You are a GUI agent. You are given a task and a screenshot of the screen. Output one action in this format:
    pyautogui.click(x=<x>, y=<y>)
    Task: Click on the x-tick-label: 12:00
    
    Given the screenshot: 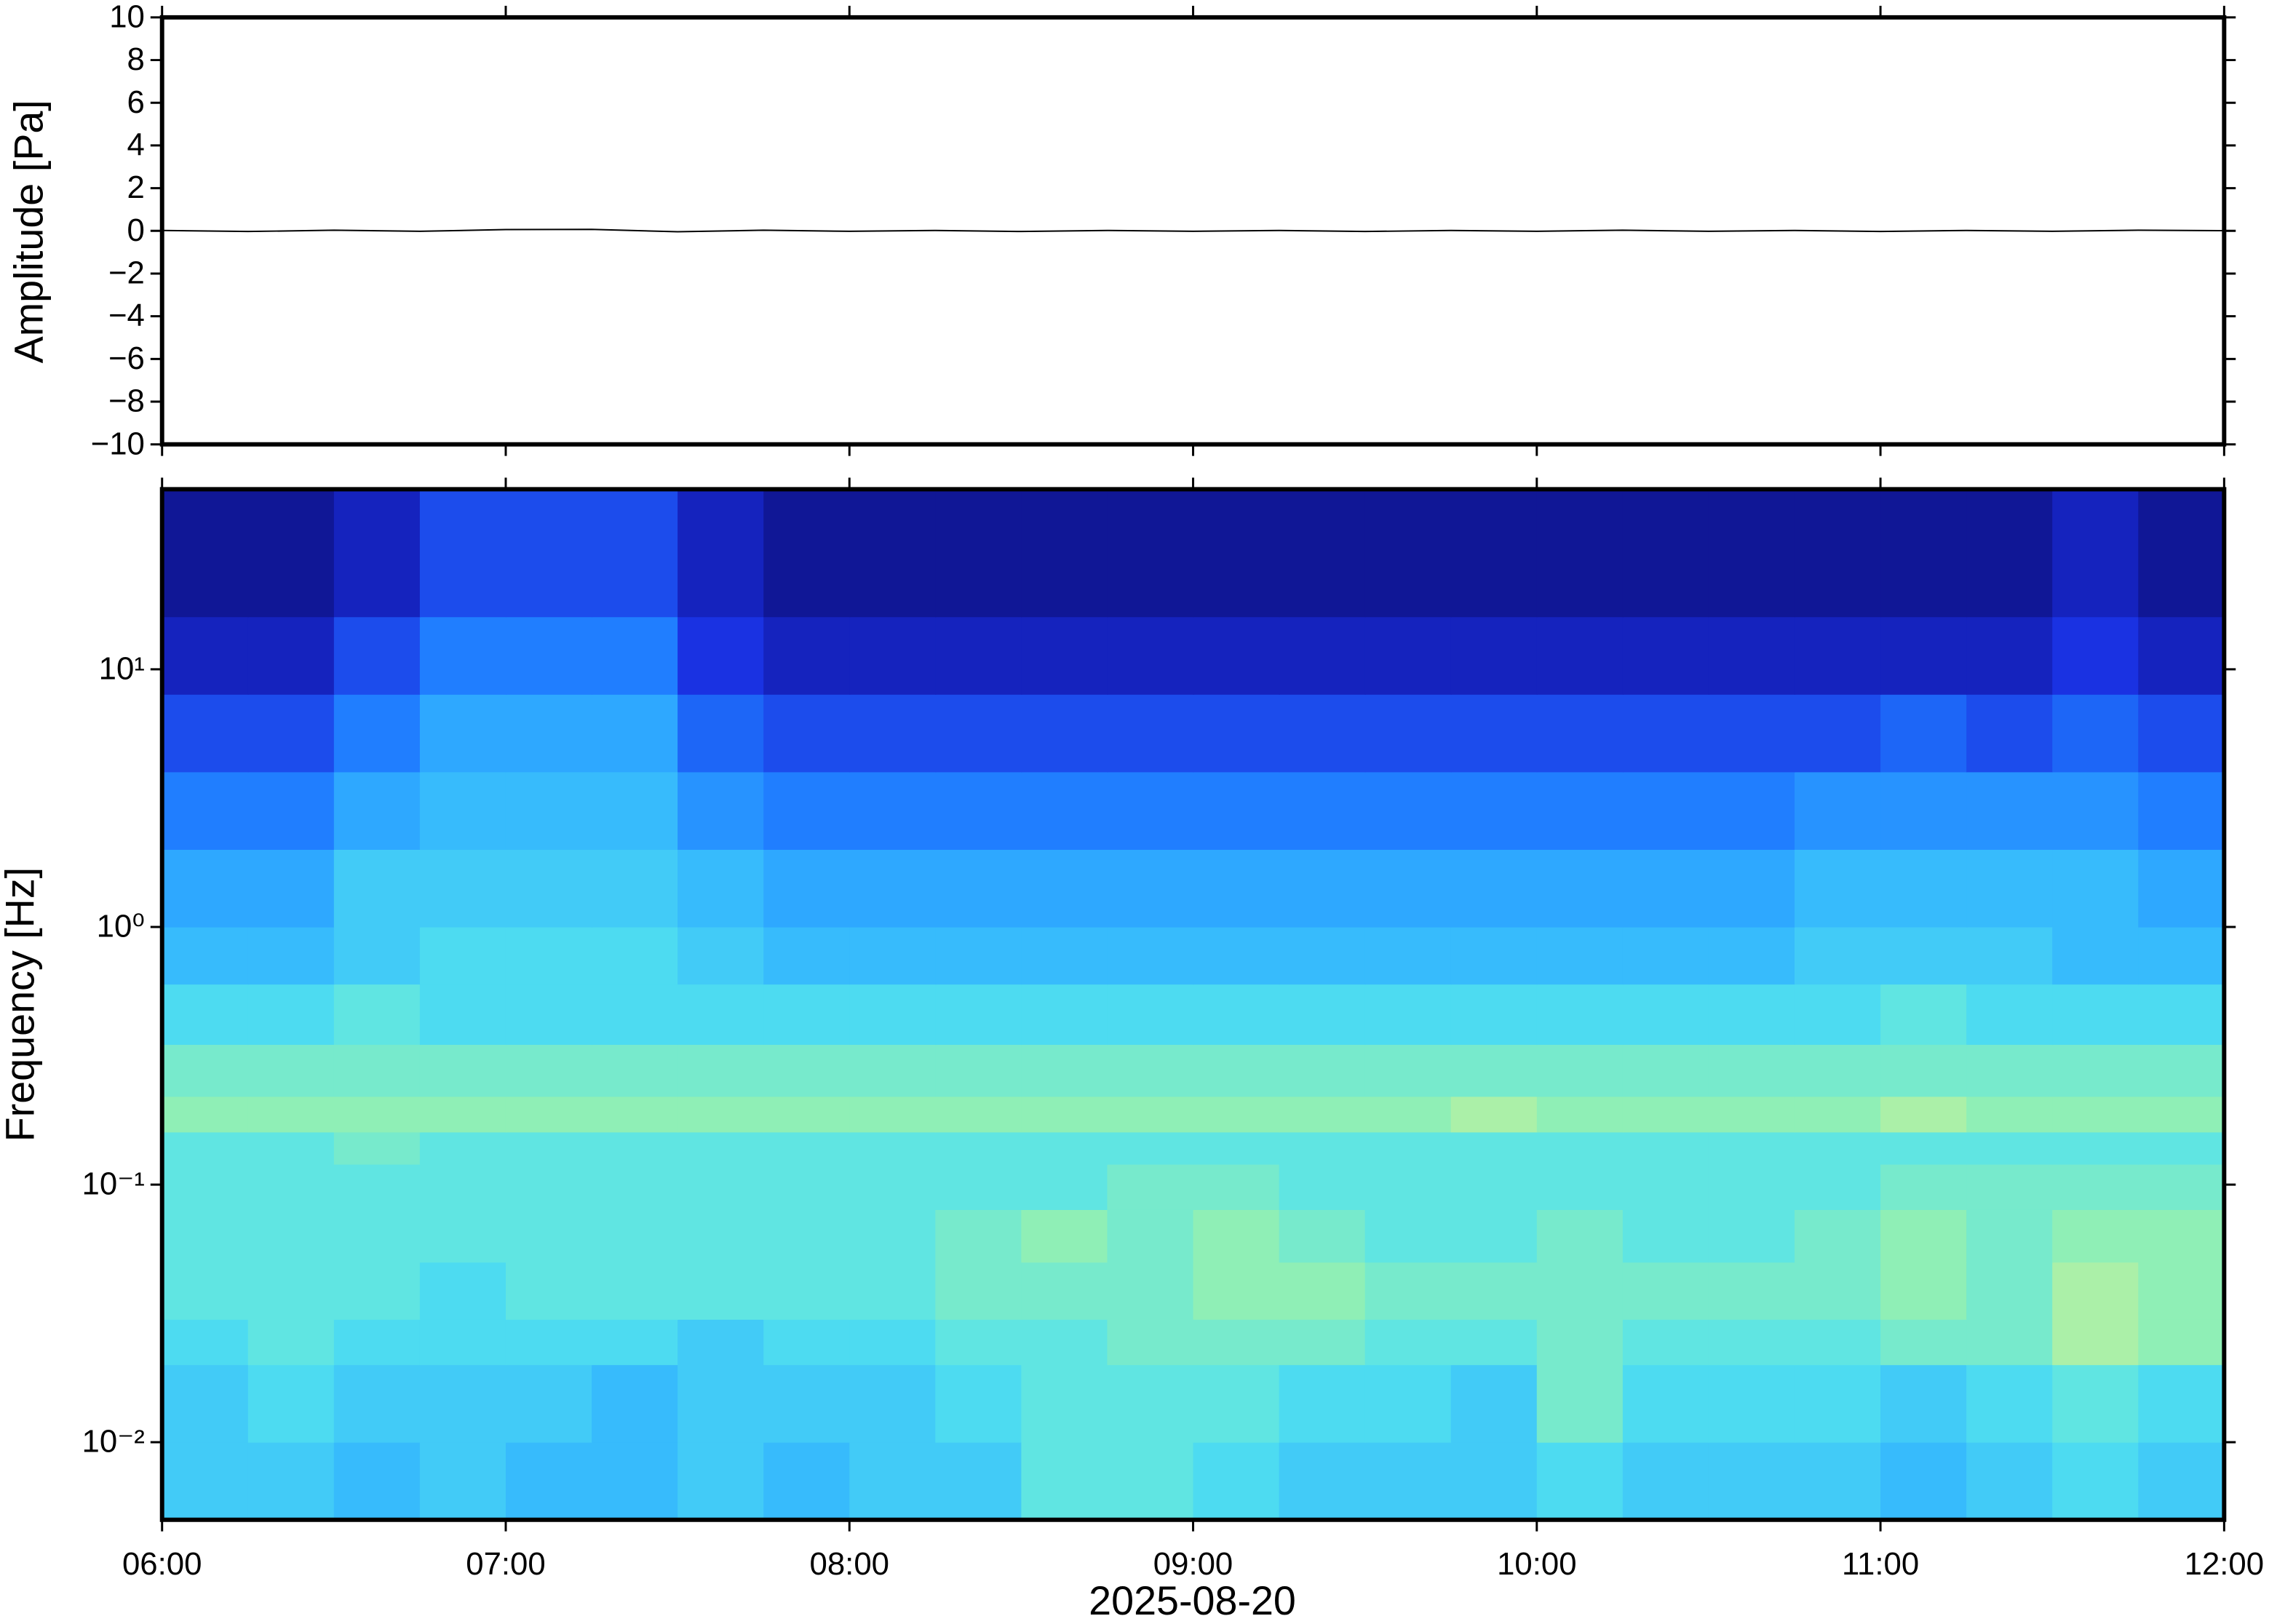 What is the action you would take?
    pyautogui.click(x=2224, y=1564)
    